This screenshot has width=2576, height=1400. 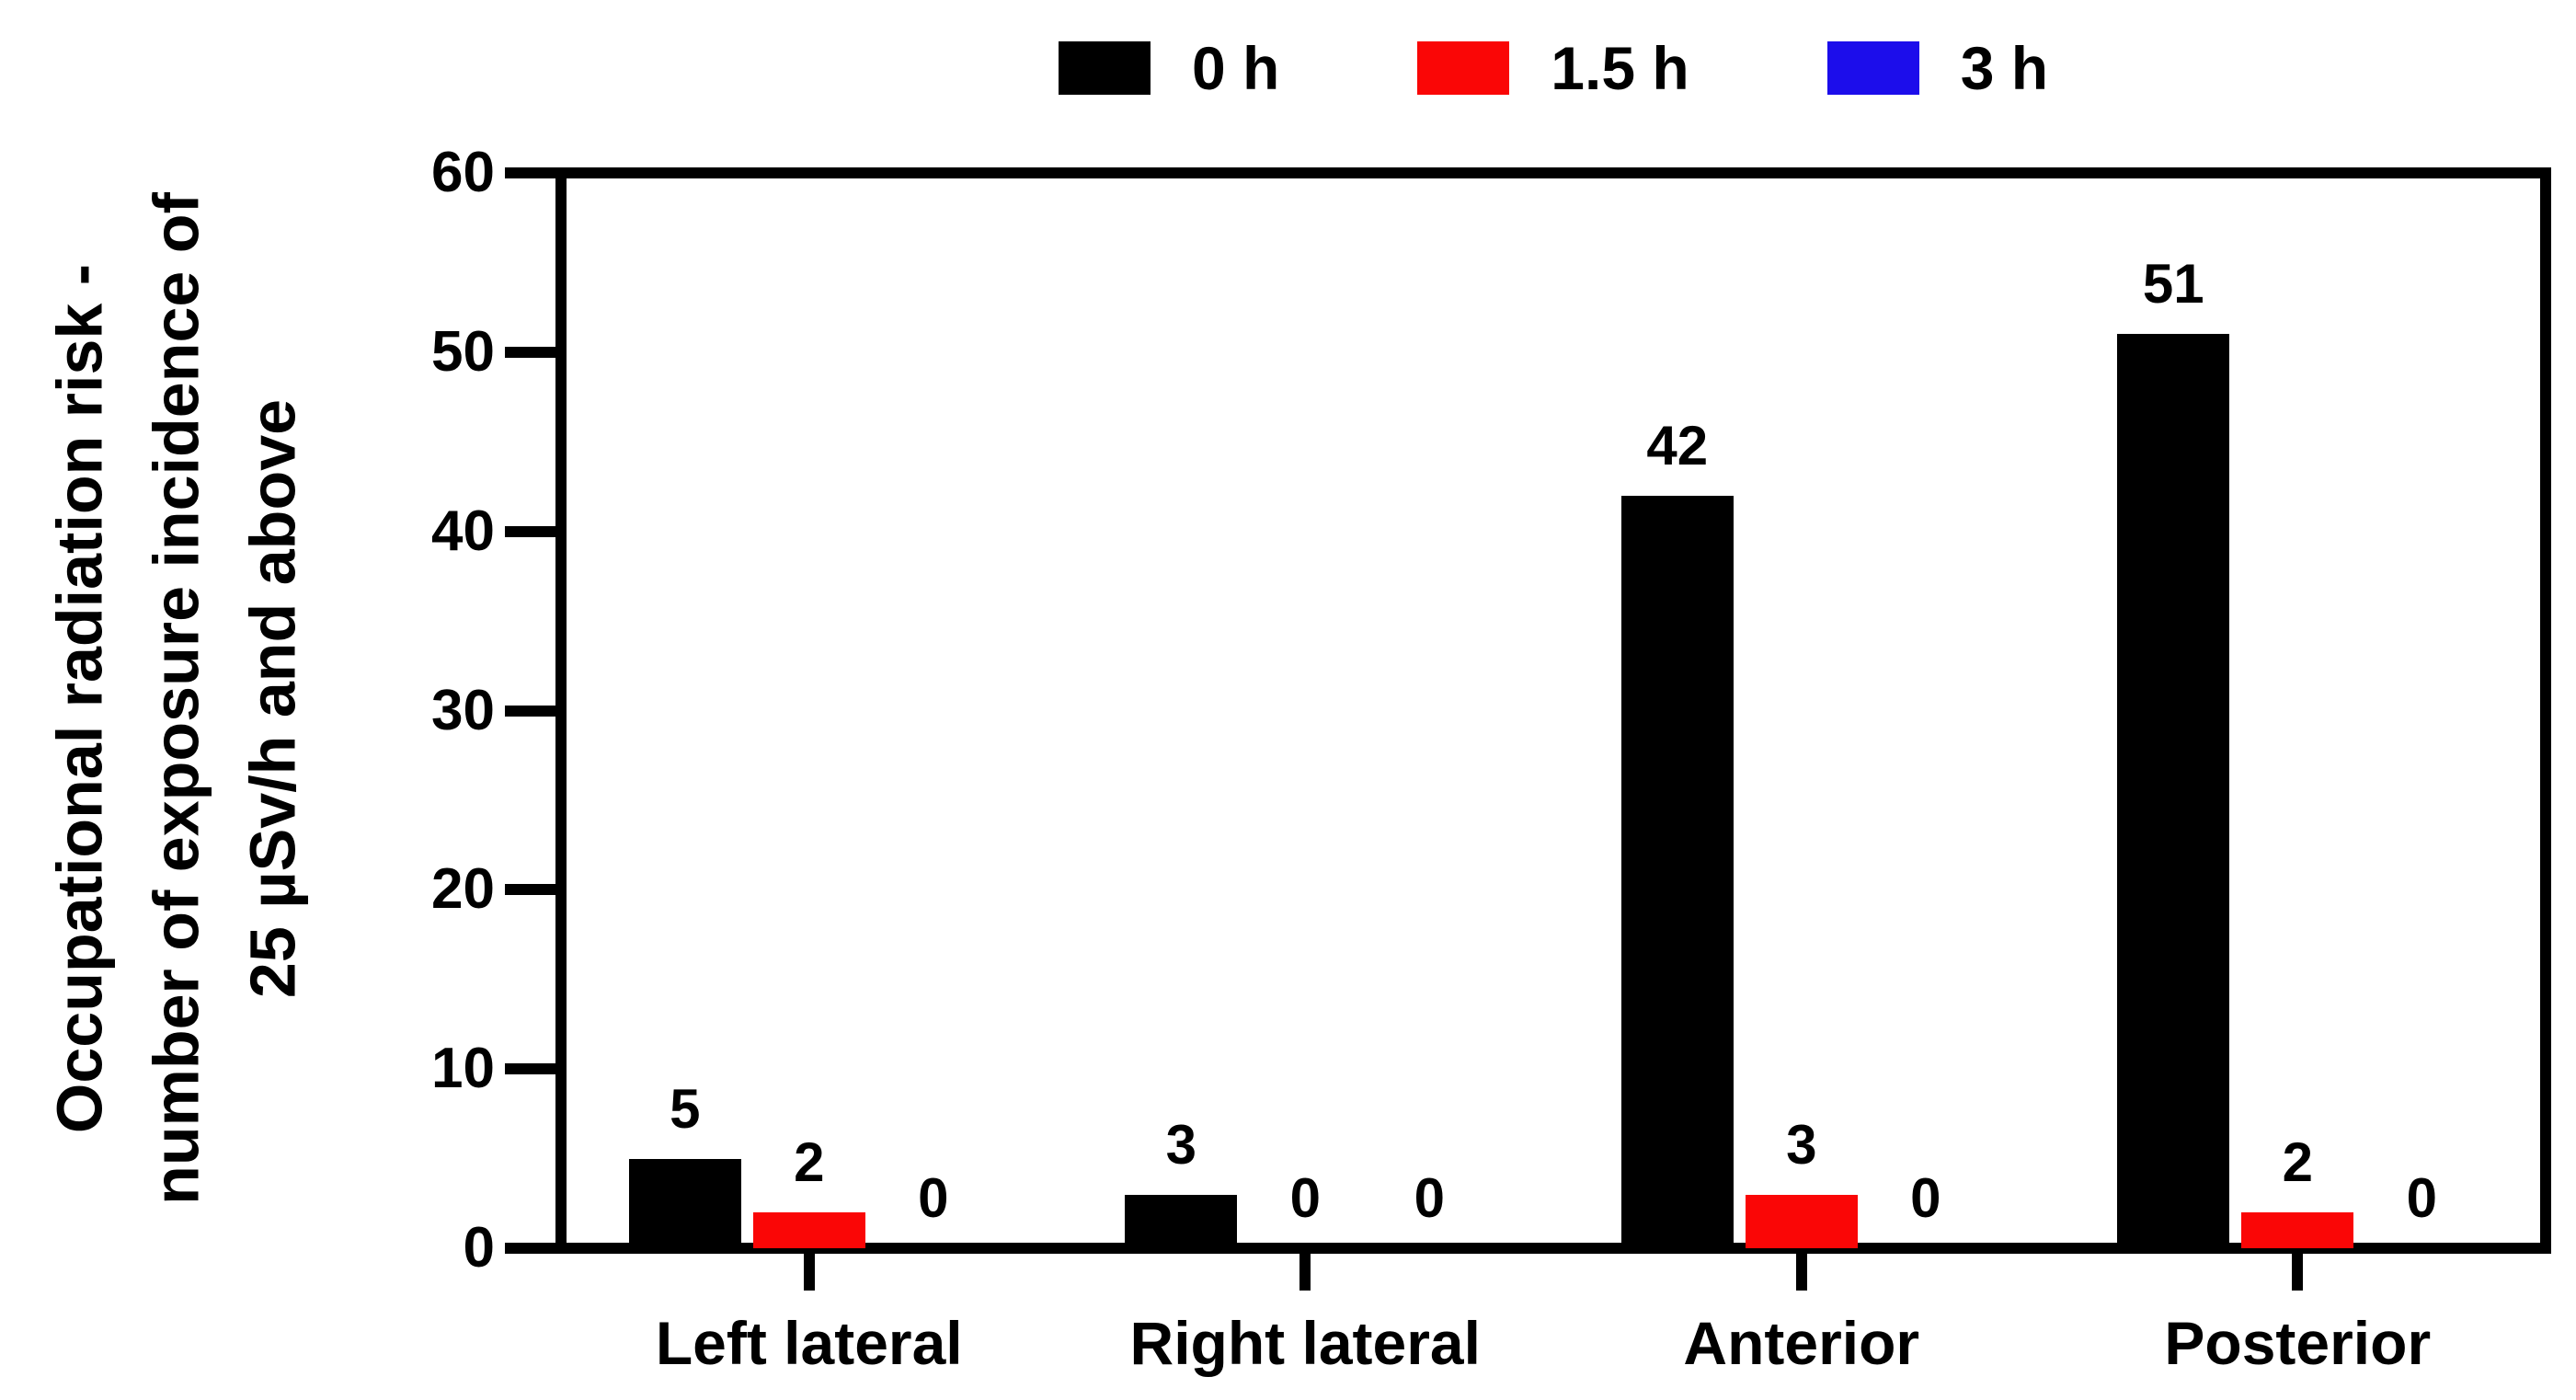 What do you see at coordinates (1677, 871) in the screenshot?
I see `bar-0h-anterior` at bounding box center [1677, 871].